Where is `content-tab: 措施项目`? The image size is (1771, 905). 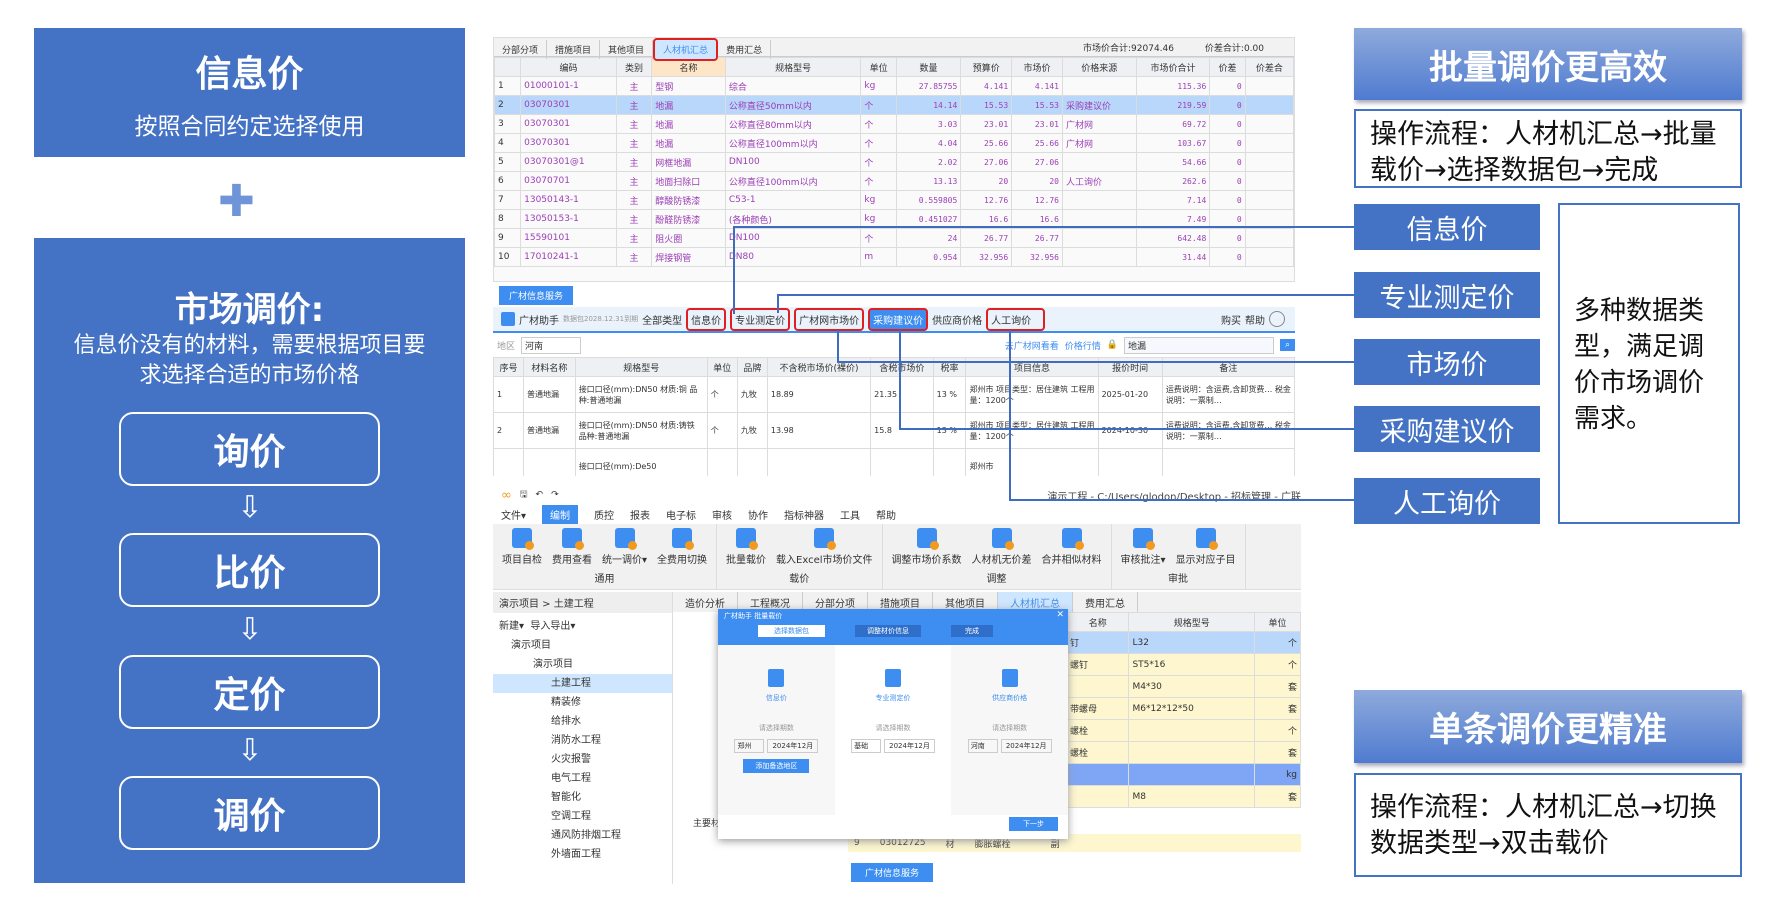 content-tab: 措施项目 is located at coordinates (900, 602).